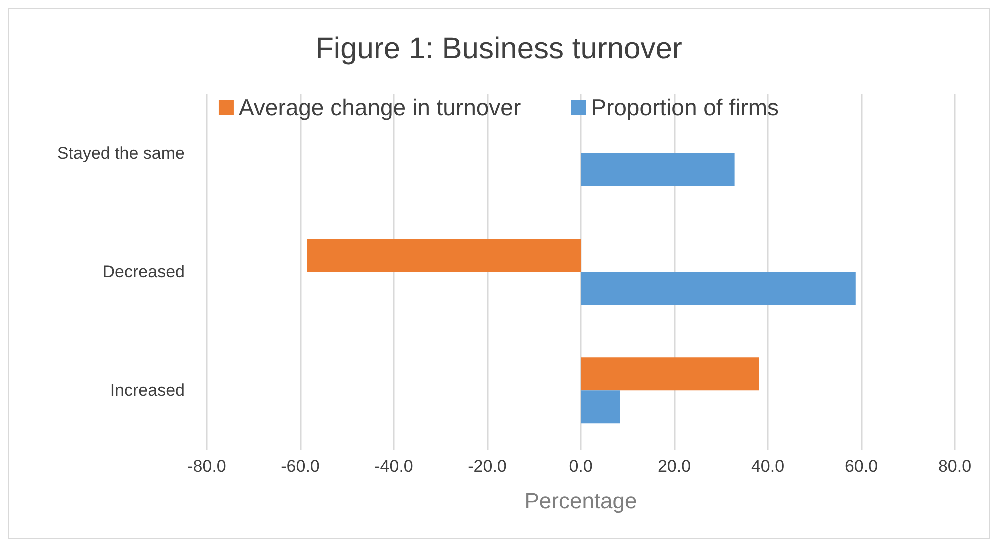 The width and height of the screenshot is (996, 545). What do you see at coordinates (380, 107) in the screenshot?
I see `legend-label: Average change in turnover` at bounding box center [380, 107].